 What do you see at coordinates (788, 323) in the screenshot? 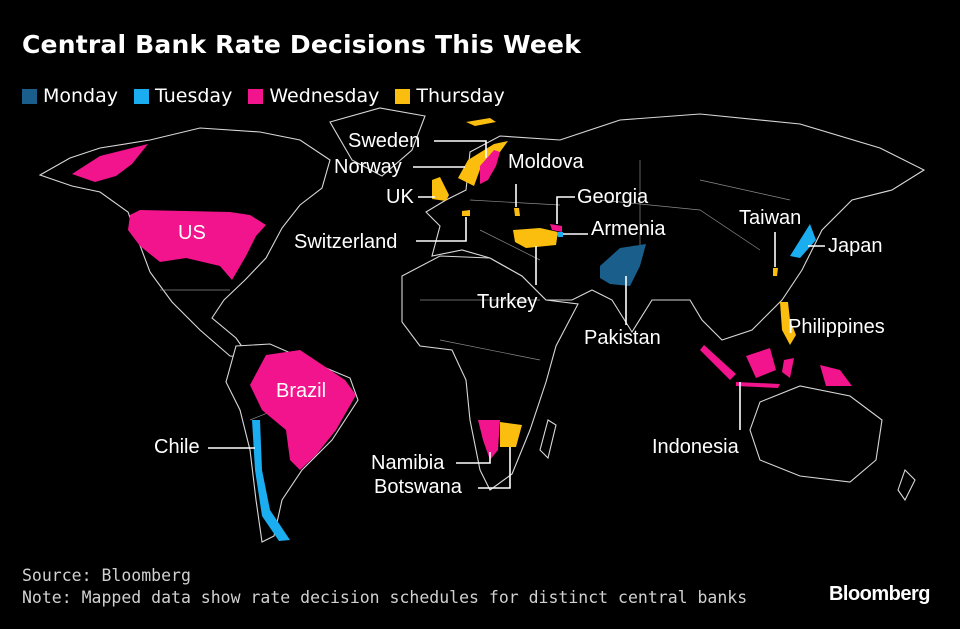
I see `country-philippines` at bounding box center [788, 323].